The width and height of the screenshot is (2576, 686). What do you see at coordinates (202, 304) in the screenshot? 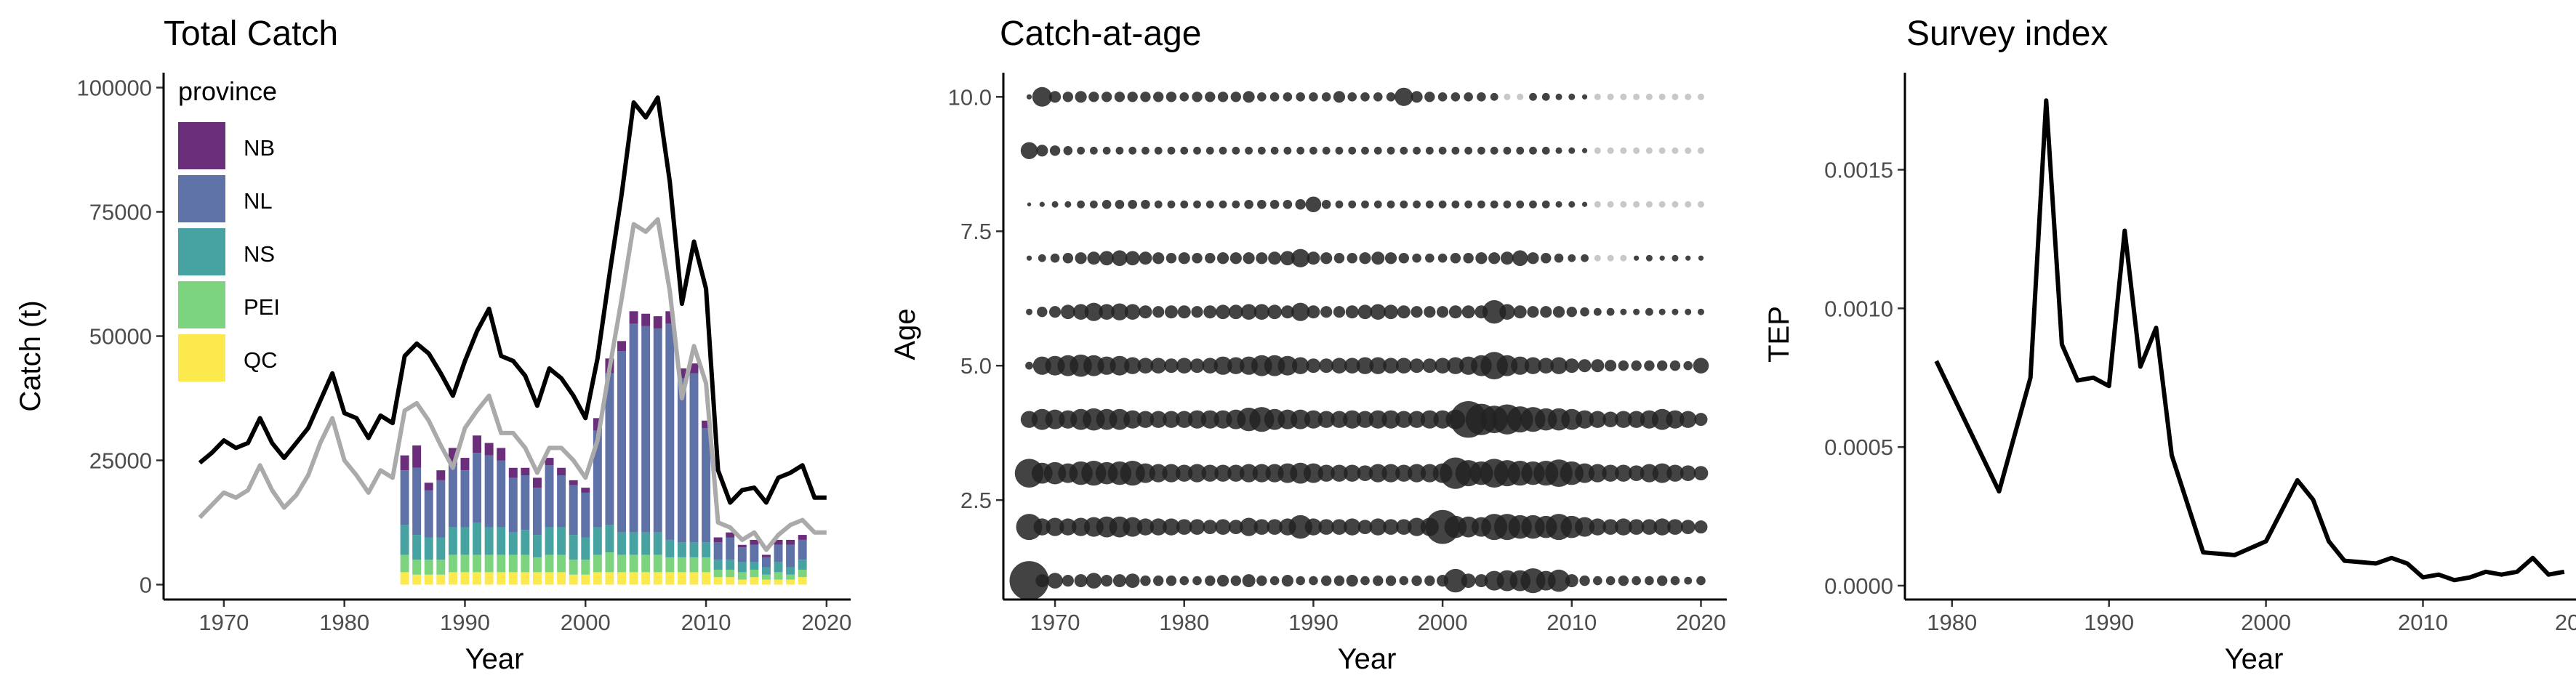
I see `legend-key-pei` at bounding box center [202, 304].